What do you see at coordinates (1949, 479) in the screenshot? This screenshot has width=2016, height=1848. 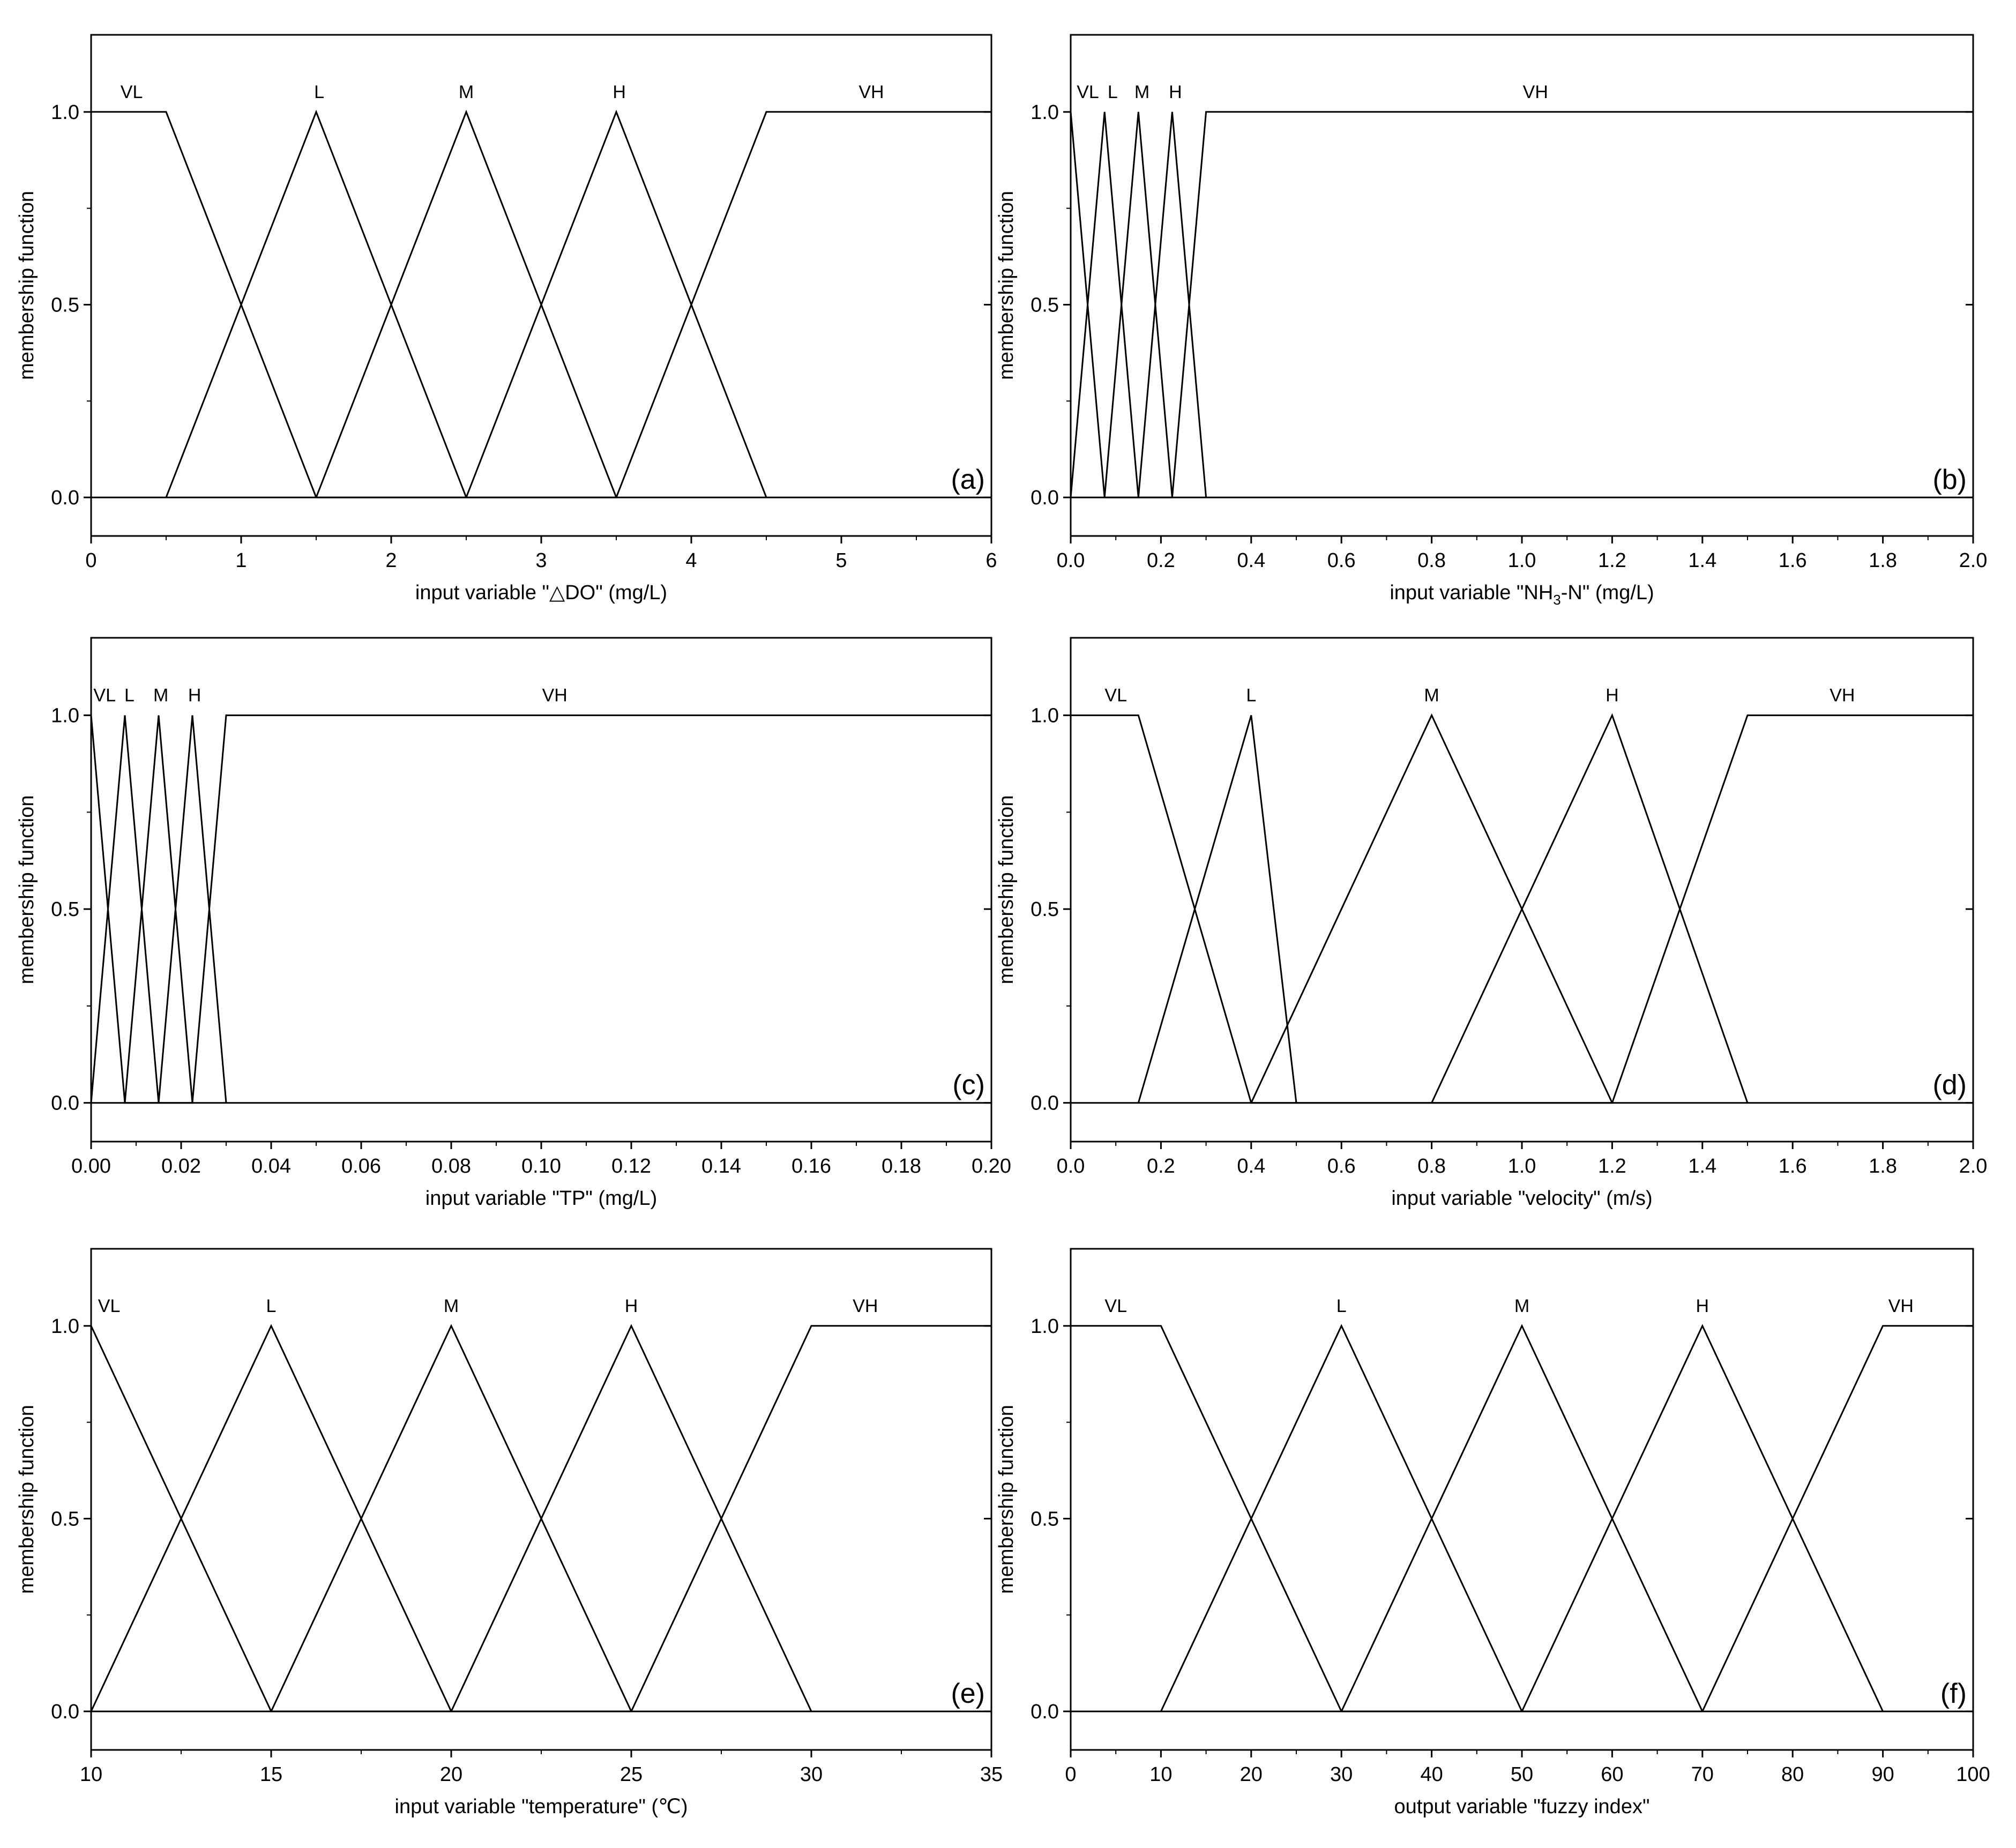 I see `panel-label: (b)` at bounding box center [1949, 479].